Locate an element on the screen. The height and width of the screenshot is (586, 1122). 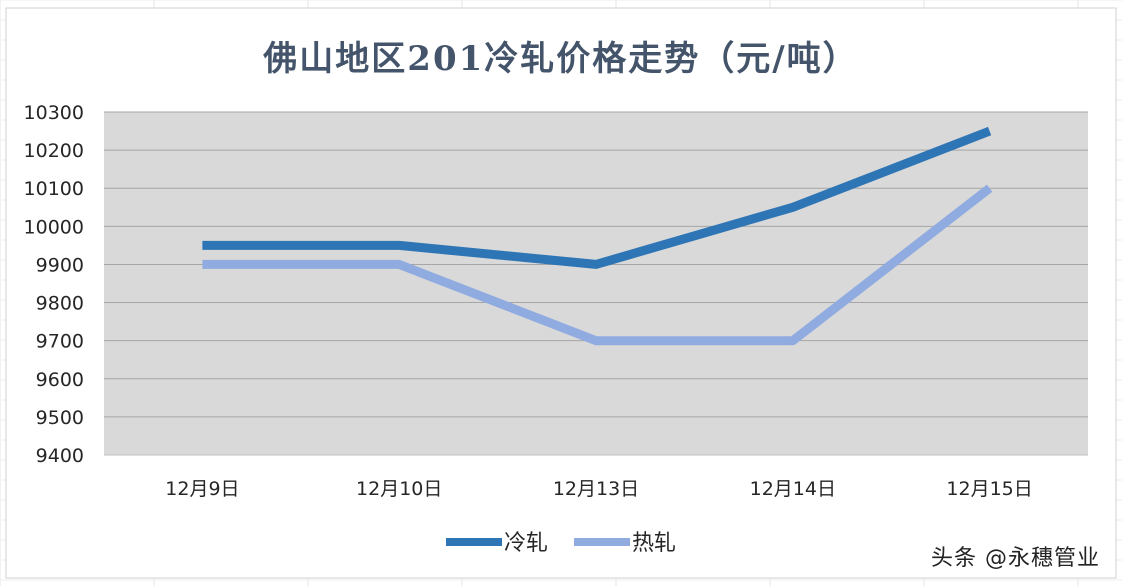
y-tick-label: 9800 is located at coordinates (60, 304).